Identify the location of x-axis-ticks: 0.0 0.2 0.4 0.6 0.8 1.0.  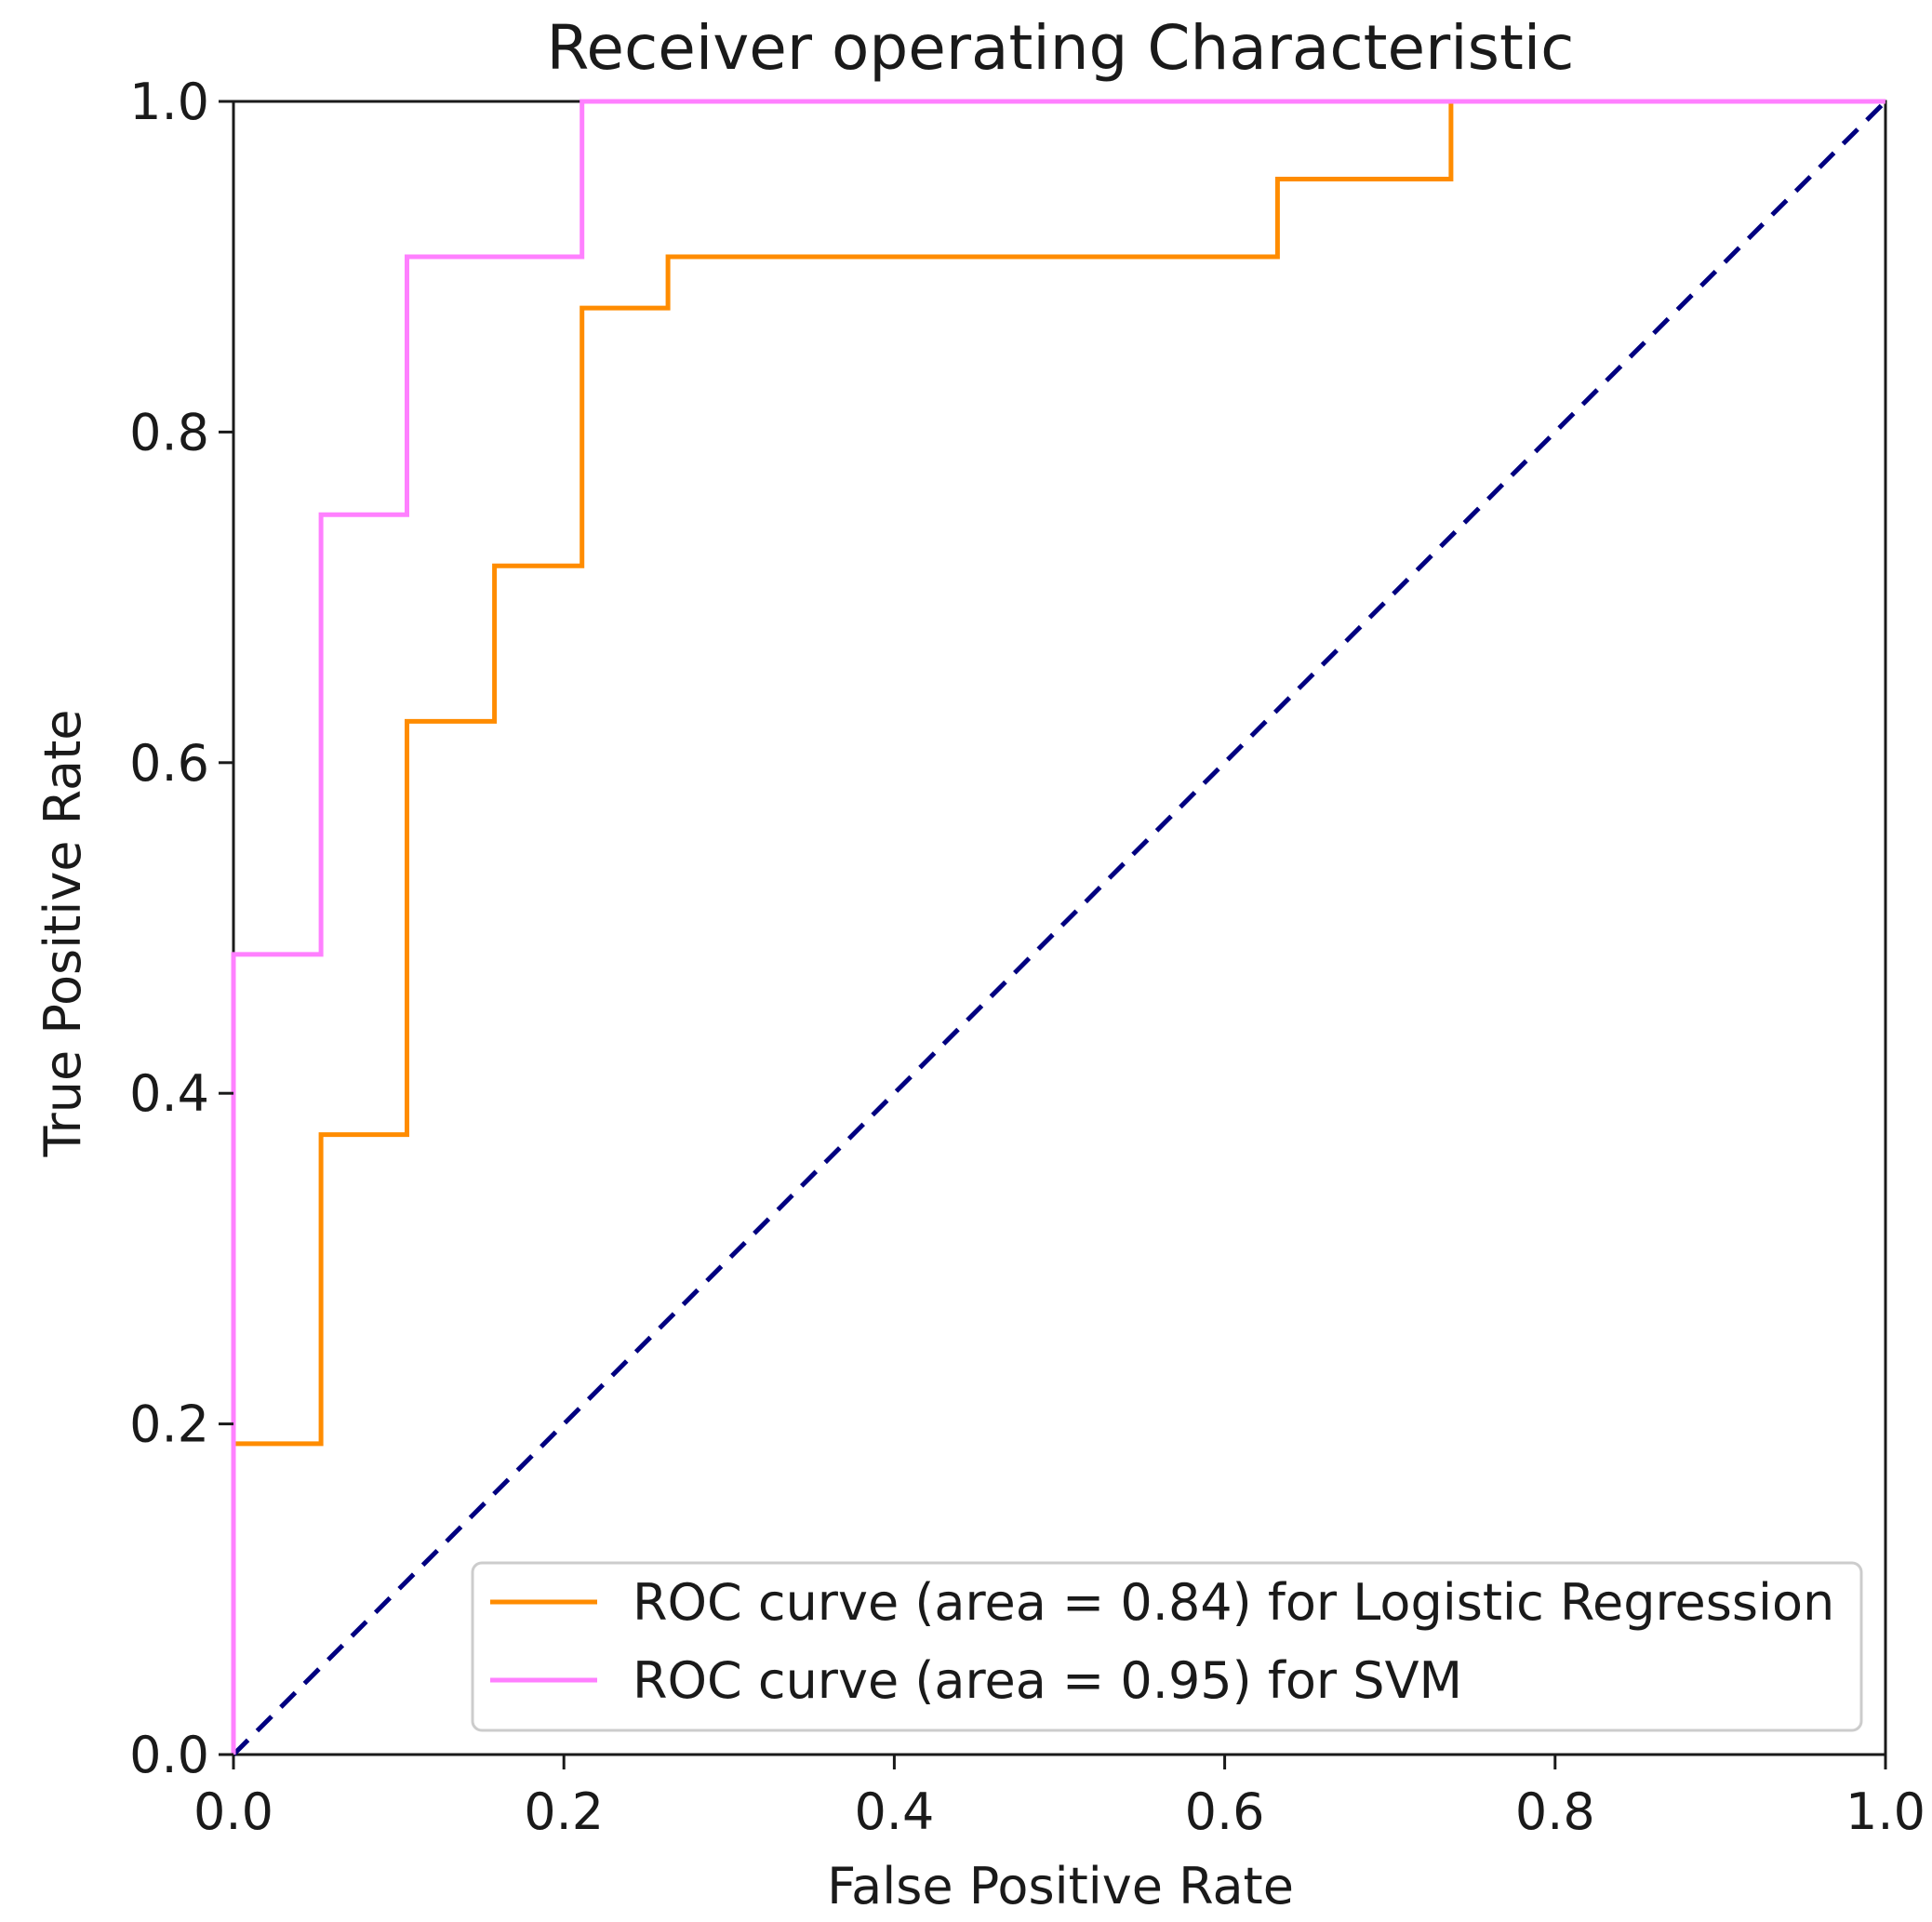
(1059, 1798).